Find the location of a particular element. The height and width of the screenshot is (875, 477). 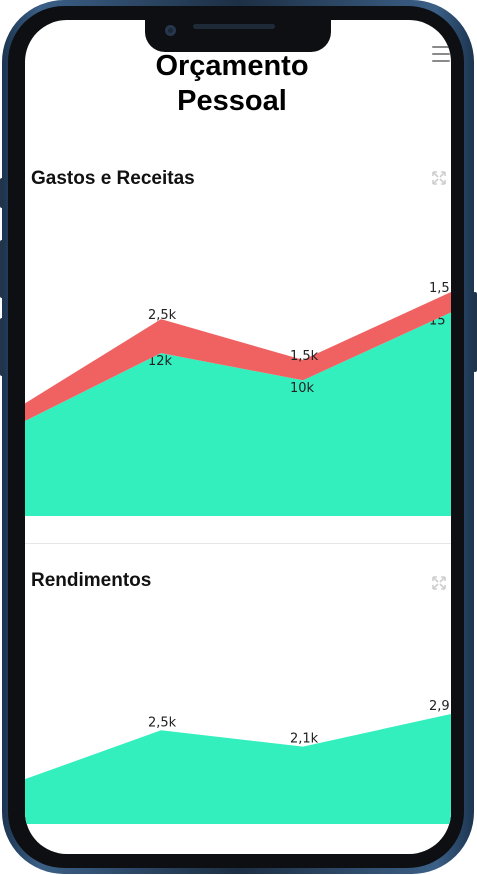

volume-up-button is located at coordinates (2, 269).